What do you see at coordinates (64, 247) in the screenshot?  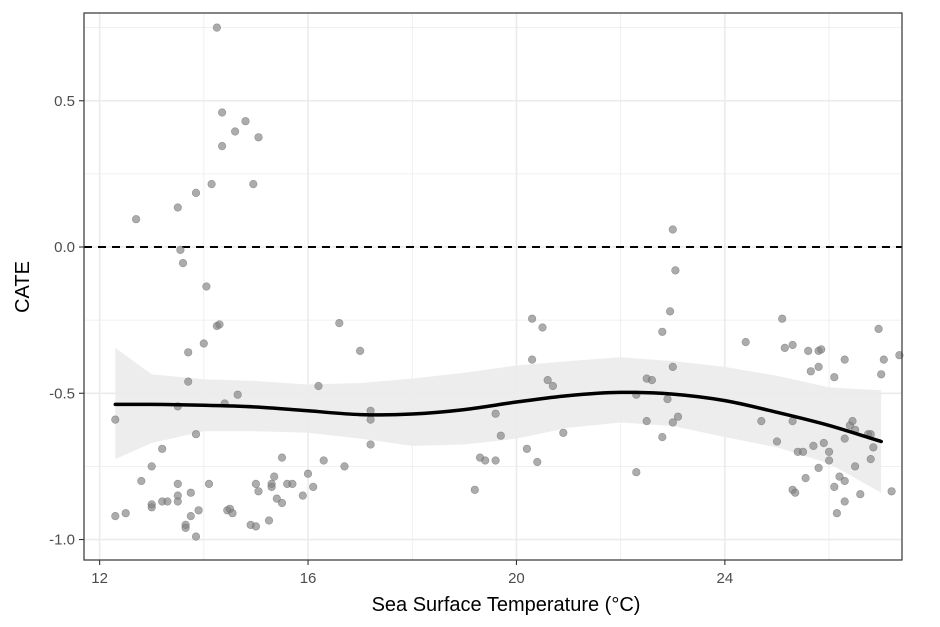 I see `y-tick-label: 0.0` at bounding box center [64, 247].